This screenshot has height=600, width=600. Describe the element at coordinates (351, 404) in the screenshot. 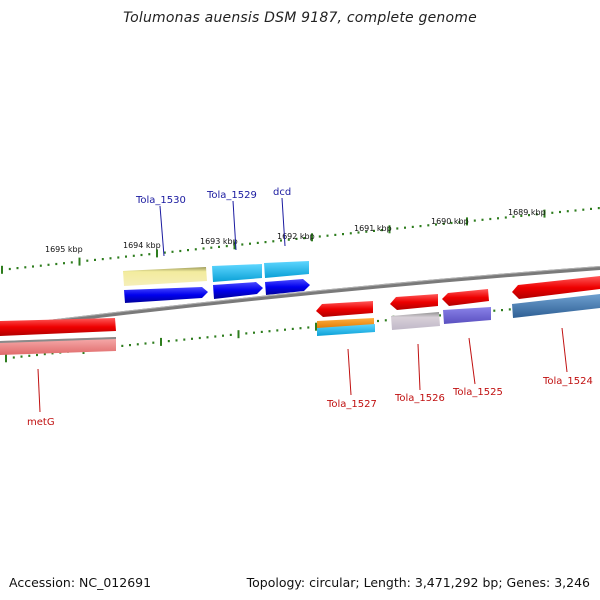

I see `gene-label-tola-1527: Tola_1527` at that location.